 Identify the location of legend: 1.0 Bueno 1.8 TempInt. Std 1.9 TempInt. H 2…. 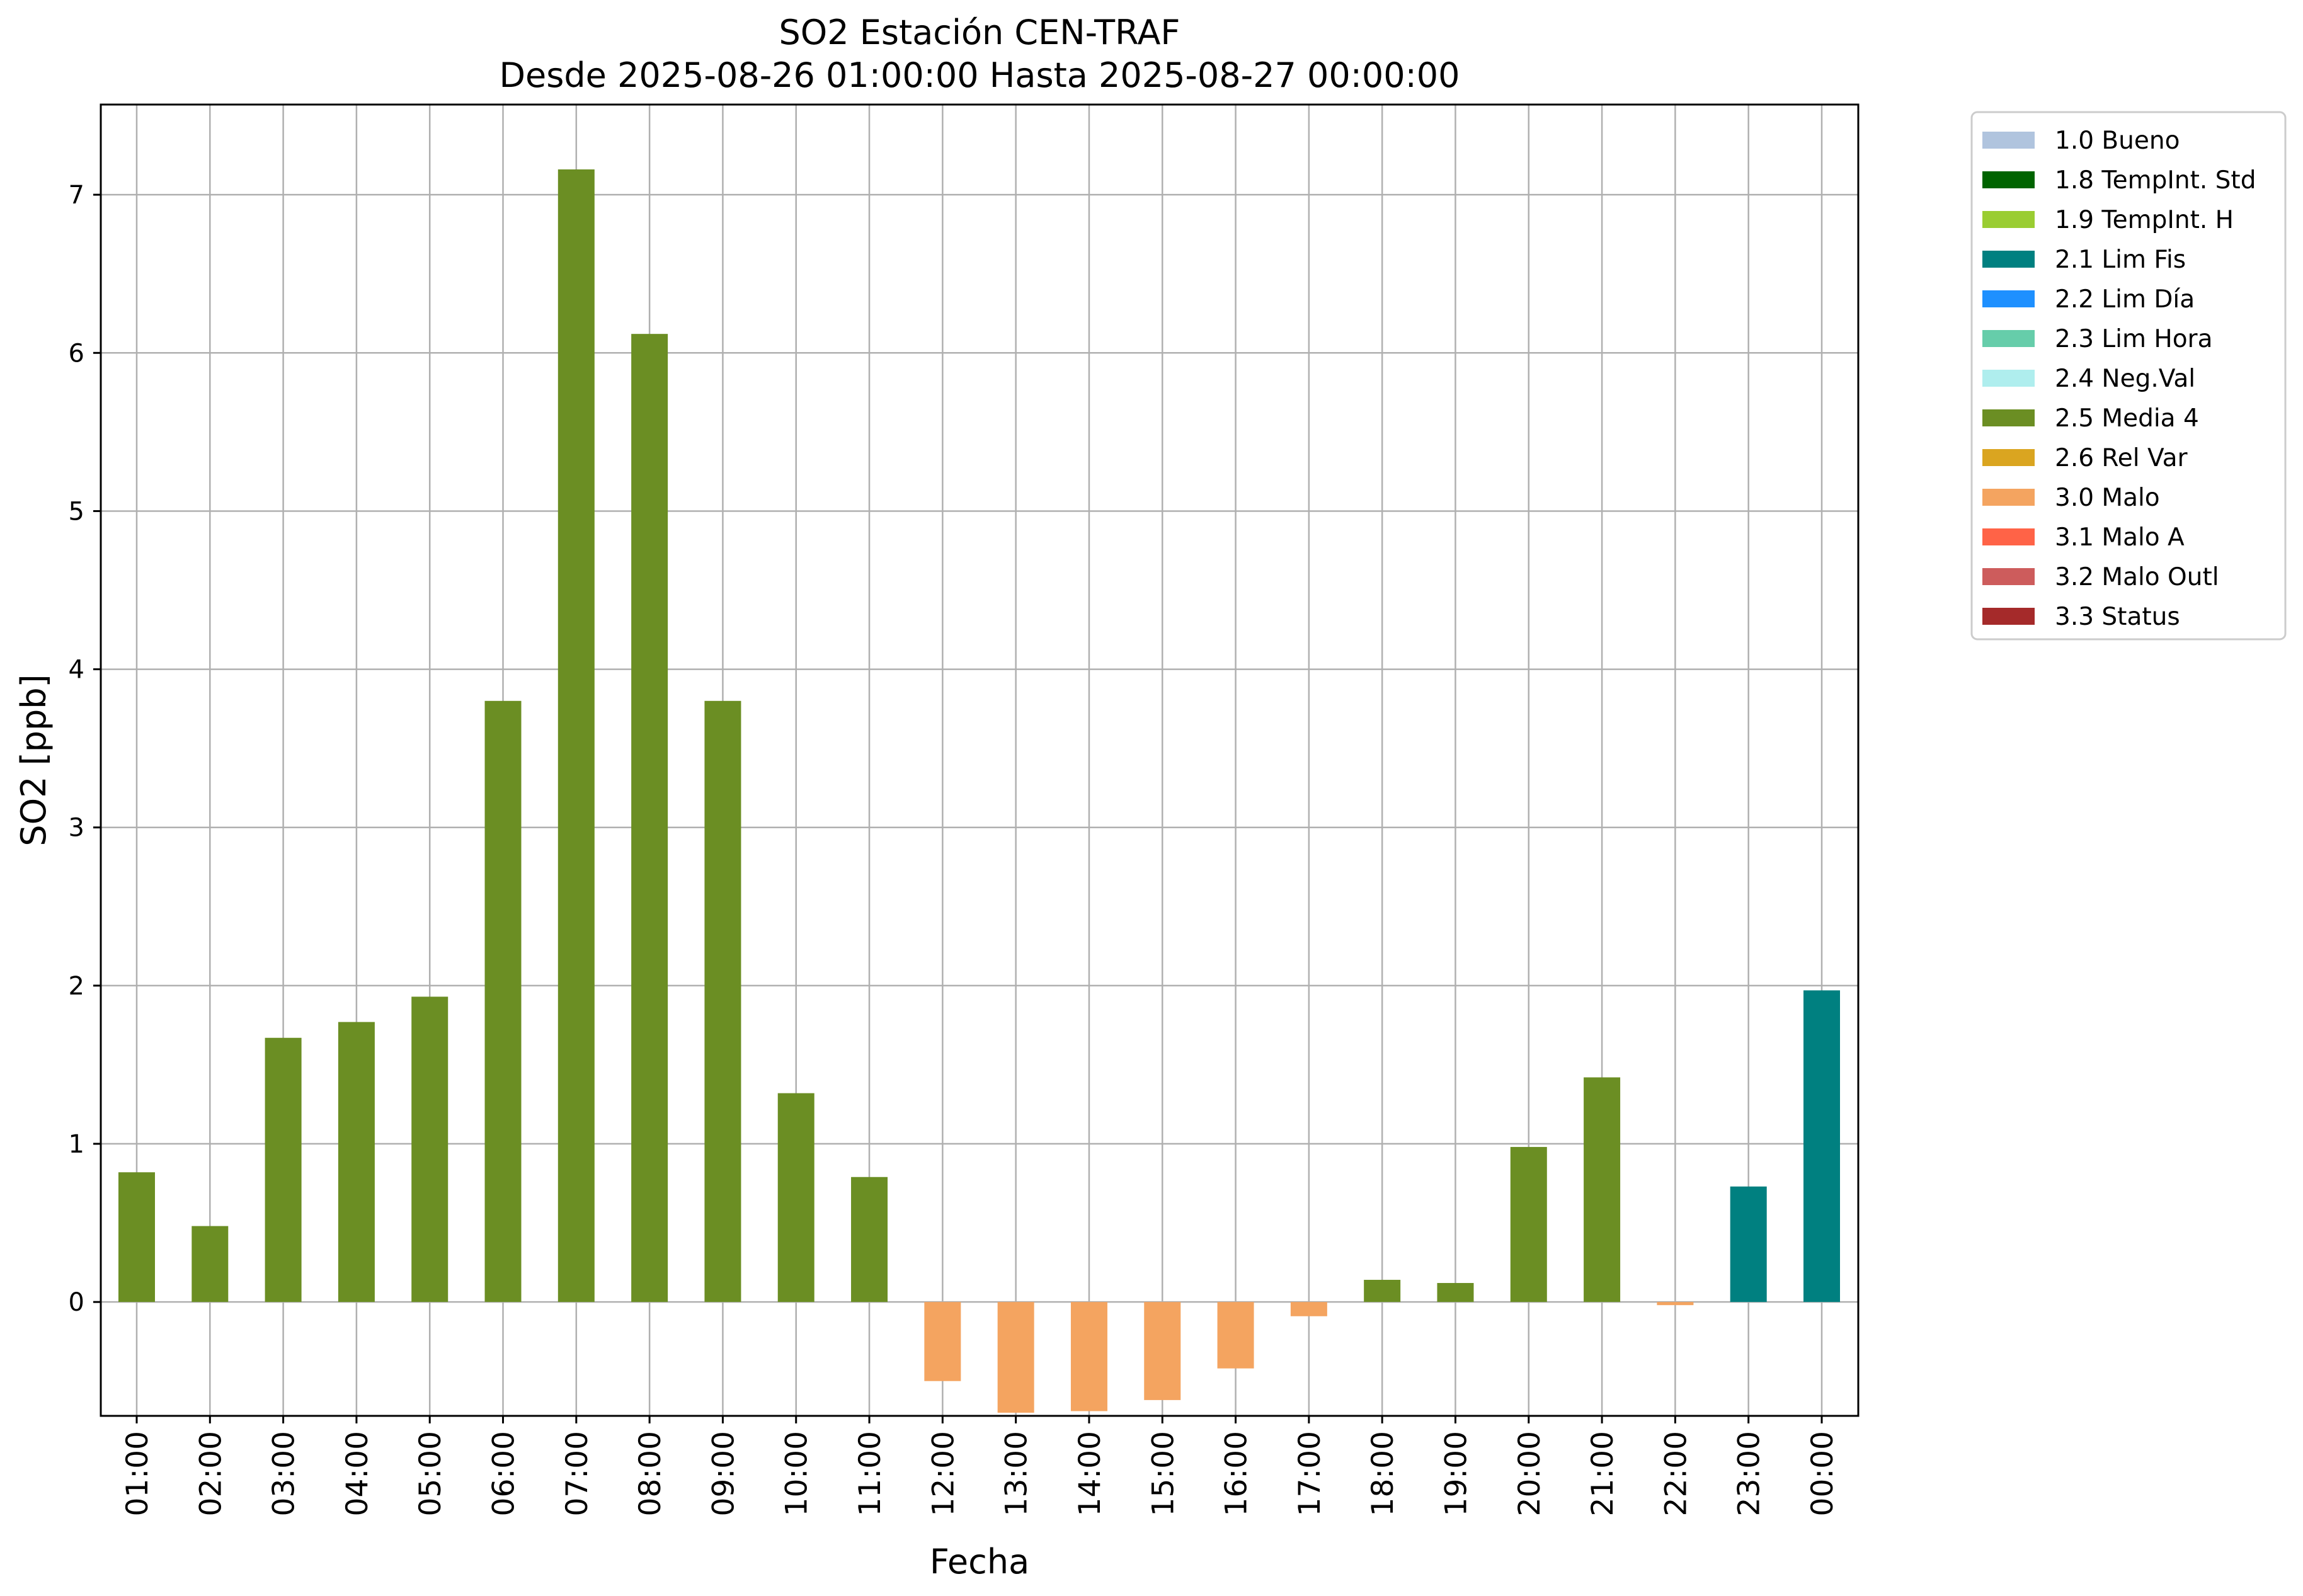
(2129, 376).